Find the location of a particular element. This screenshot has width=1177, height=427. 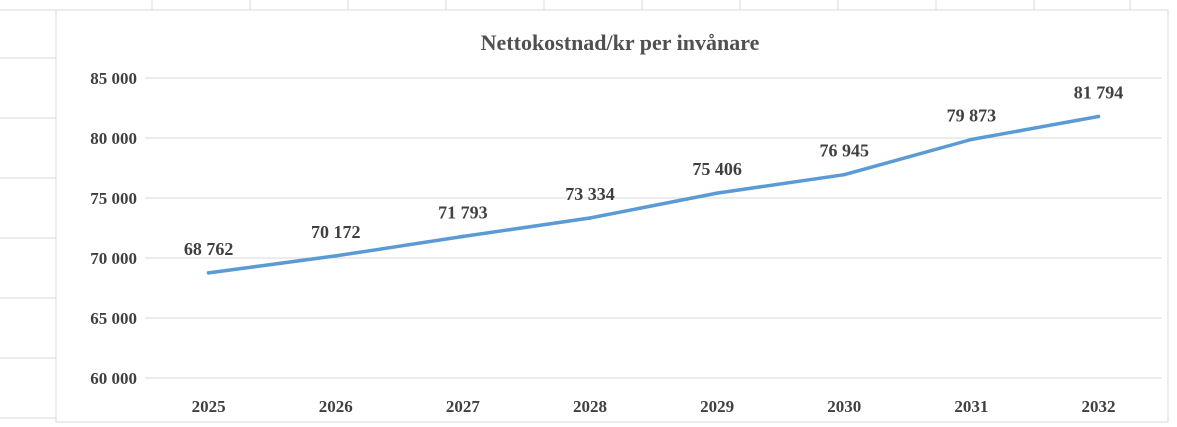

x-tick-label: 2025 is located at coordinates (209, 406).